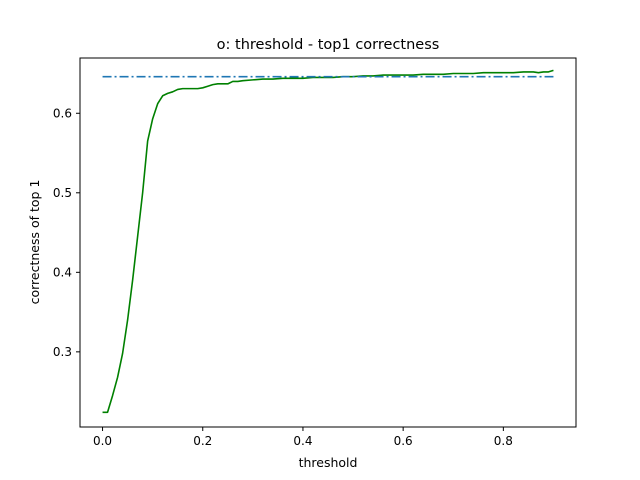  Describe the element at coordinates (202, 441) in the screenshot. I see `x-tick-label: 0.2` at that location.